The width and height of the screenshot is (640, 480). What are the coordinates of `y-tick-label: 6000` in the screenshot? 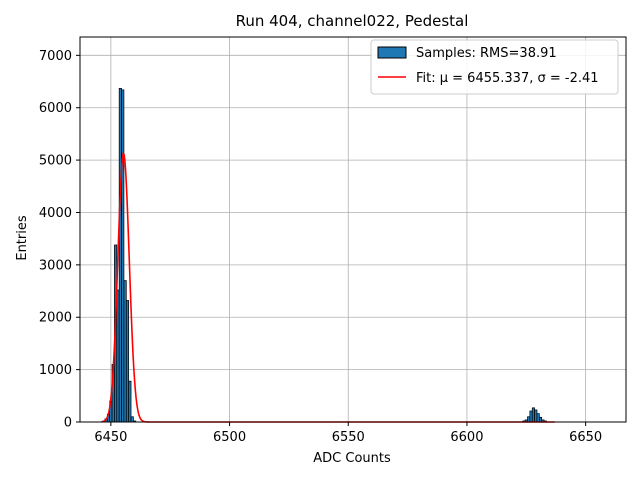 It's located at (55, 108).